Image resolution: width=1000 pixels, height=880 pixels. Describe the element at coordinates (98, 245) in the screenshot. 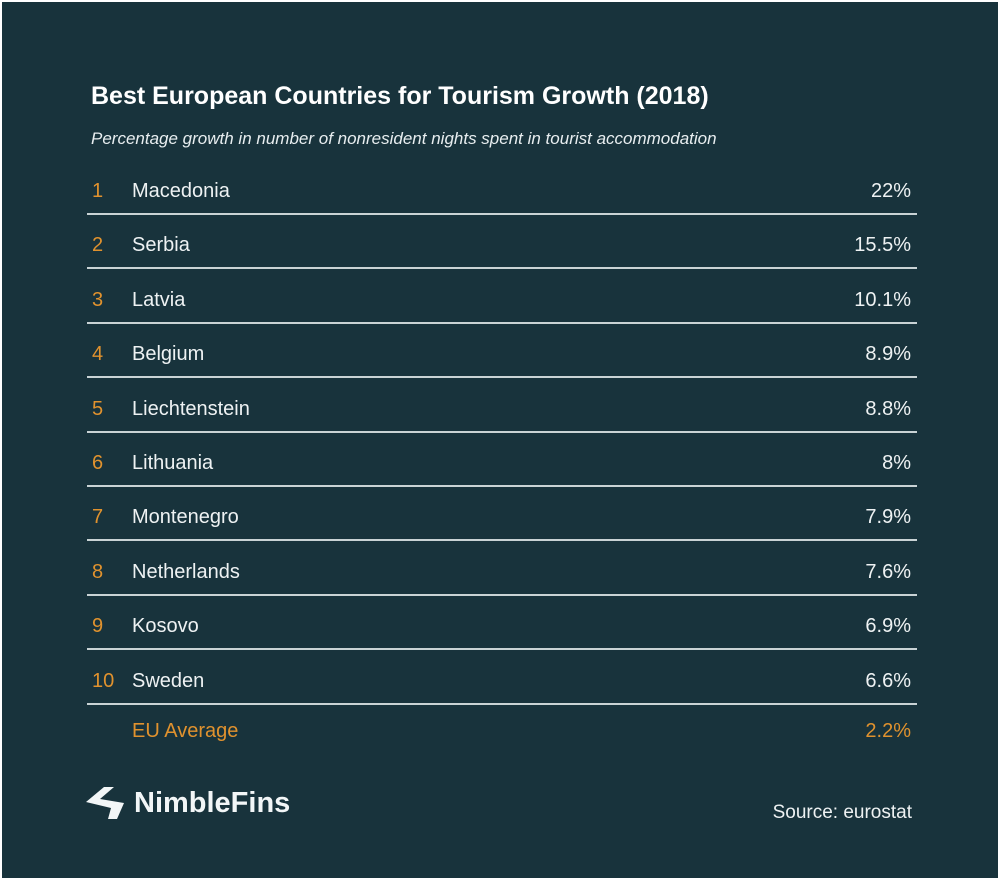

I see `rank-label: 2` at that location.